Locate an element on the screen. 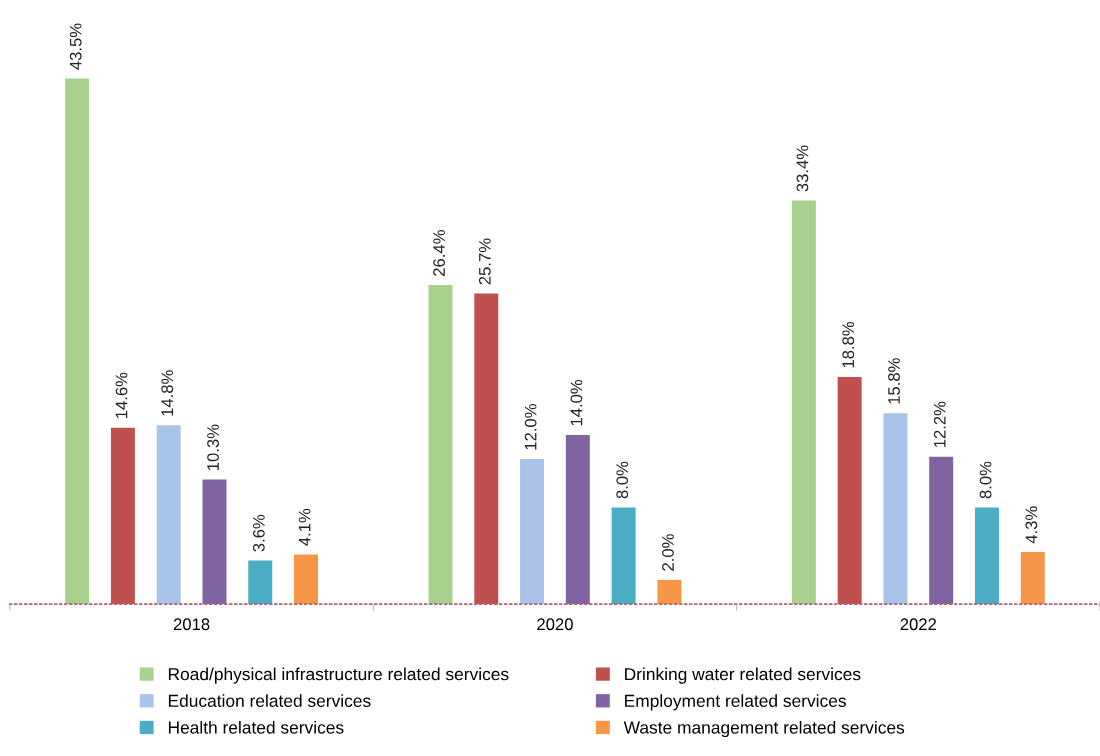  x-tick-label: 2018 is located at coordinates (191, 624).